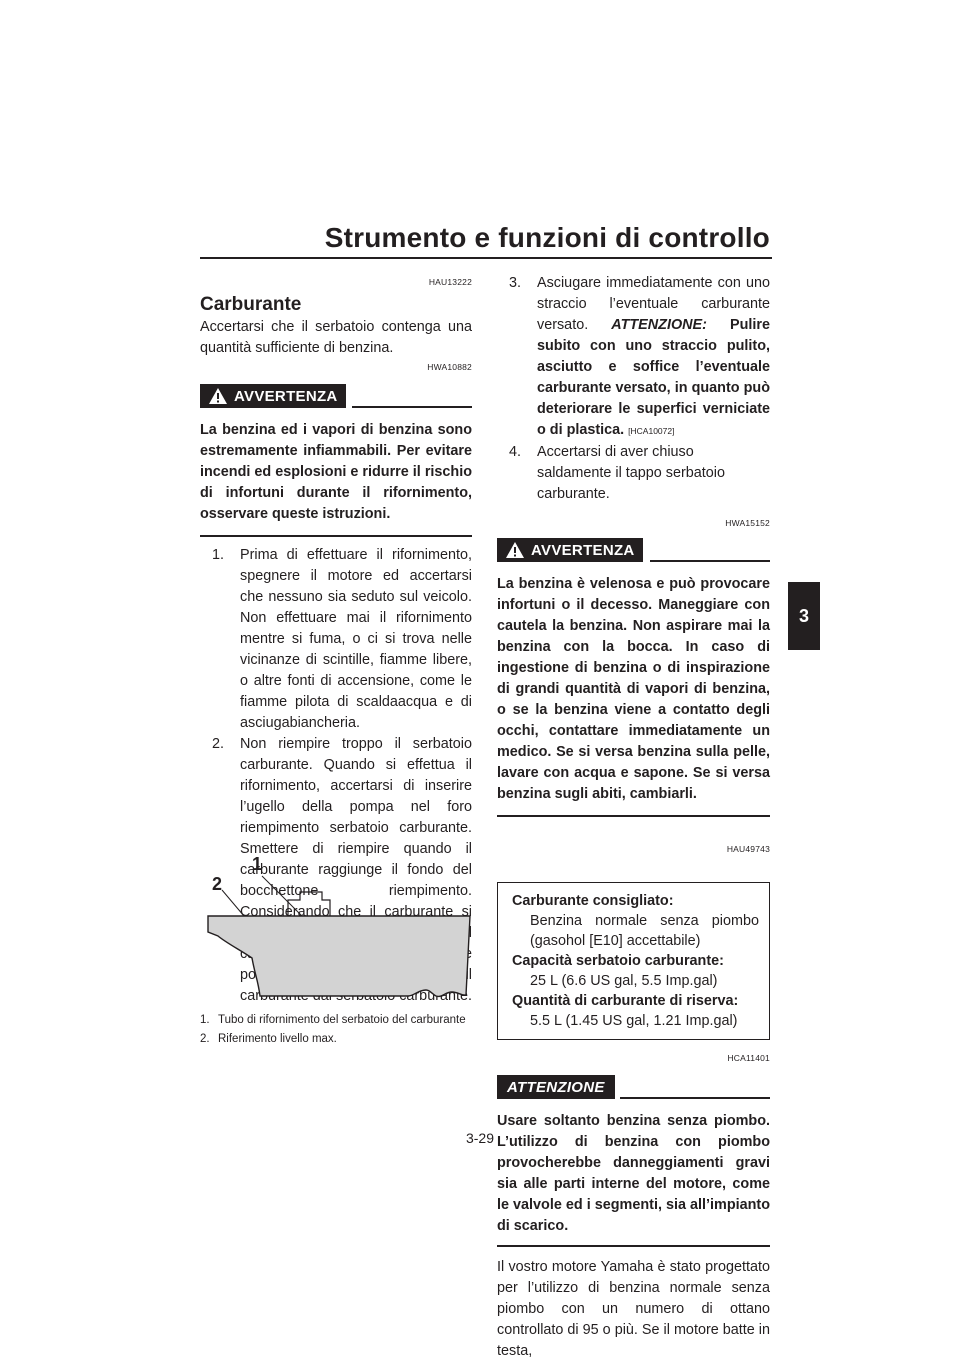 The width and height of the screenshot is (960, 1362). What do you see at coordinates (804, 616) in the screenshot?
I see `chapter-tab: 3` at bounding box center [804, 616].